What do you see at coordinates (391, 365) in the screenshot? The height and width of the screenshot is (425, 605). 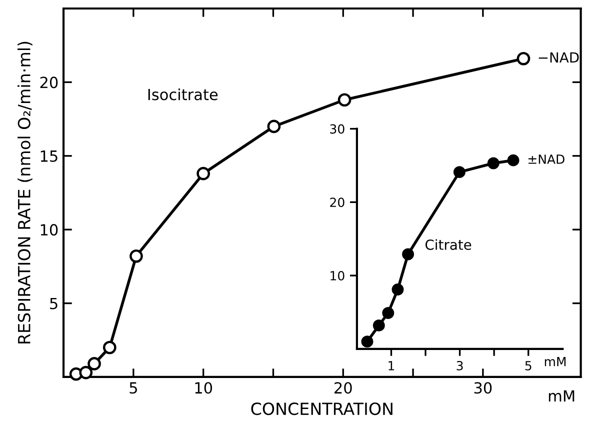 I see `x-tick-label: 1` at bounding box center [391, 365].